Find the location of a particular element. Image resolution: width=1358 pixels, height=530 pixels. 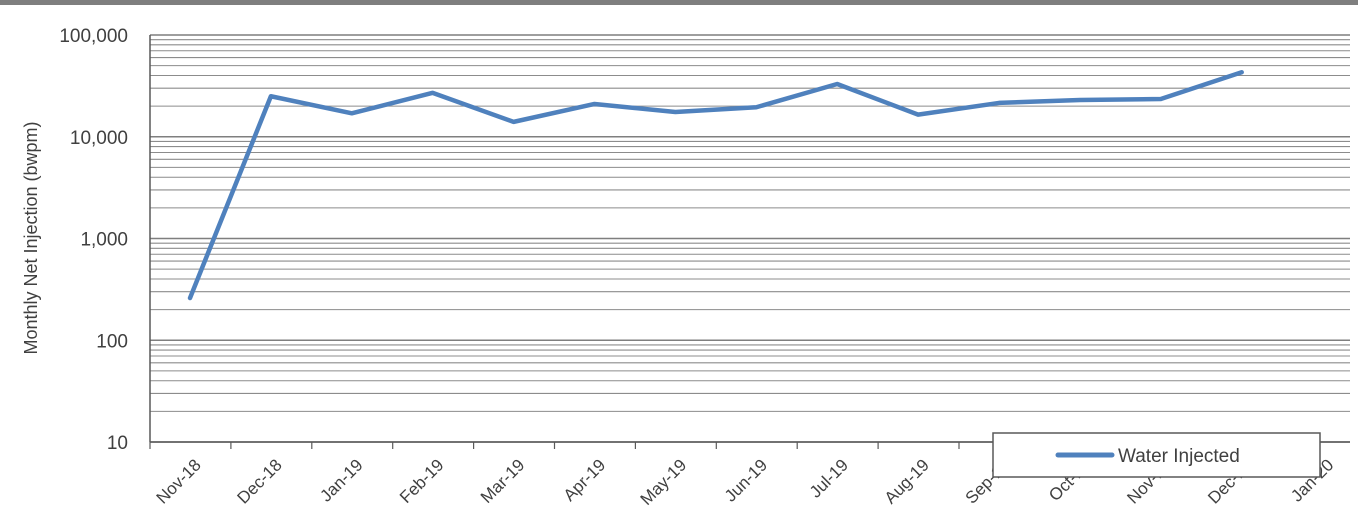

x-tick-label: Jun-19 is located at coordinates (746, 480).